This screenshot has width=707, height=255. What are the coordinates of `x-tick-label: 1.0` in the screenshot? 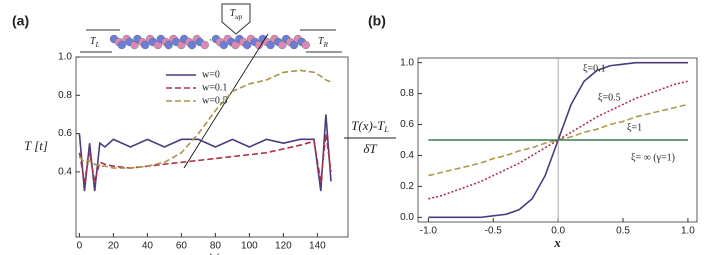 It's located at (688, 231).